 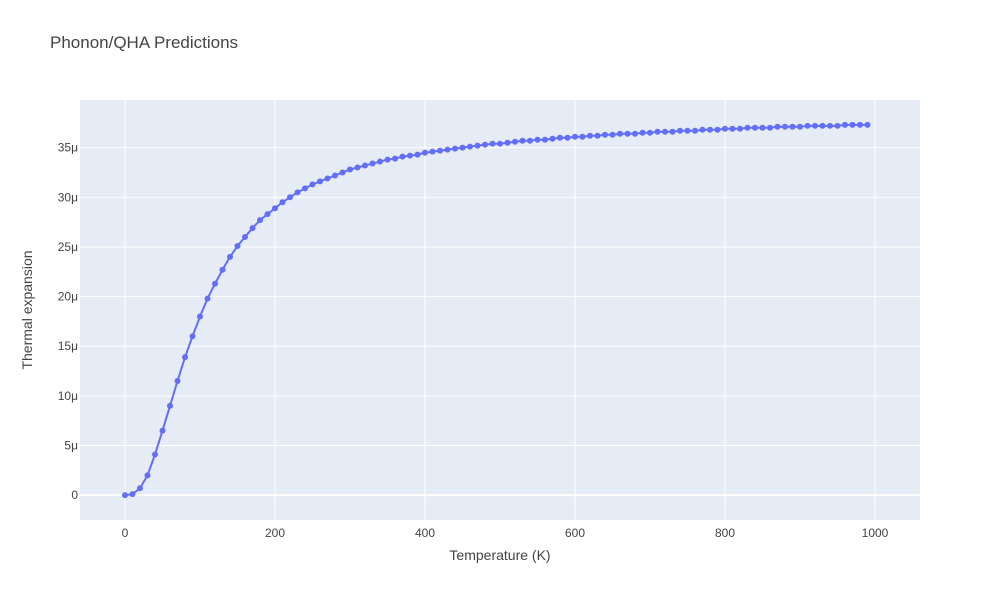 I want to click on y-tick-label: 20μ, so click(x=68, y=297).